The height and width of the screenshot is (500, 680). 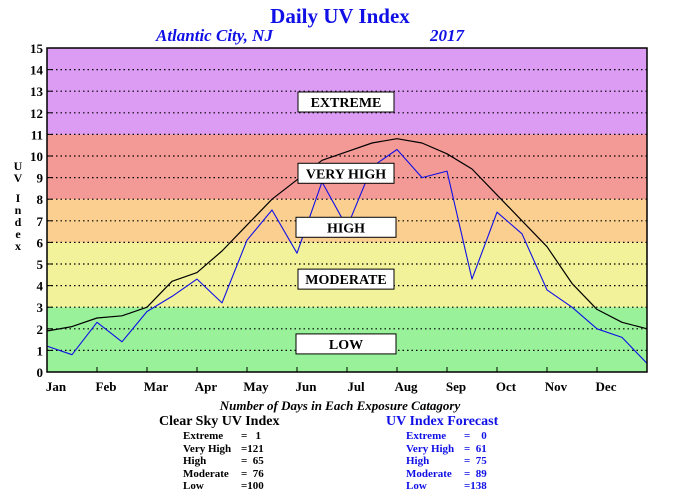 What do you see at coordinates (307, 386) in the screenshot?
I see `x-tick-label: Jun` at bounding box center [307, 386].